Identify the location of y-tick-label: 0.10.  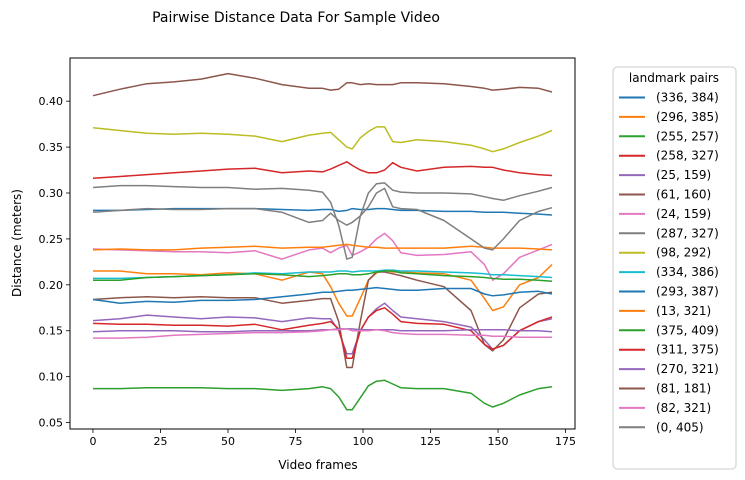
(51, 377).